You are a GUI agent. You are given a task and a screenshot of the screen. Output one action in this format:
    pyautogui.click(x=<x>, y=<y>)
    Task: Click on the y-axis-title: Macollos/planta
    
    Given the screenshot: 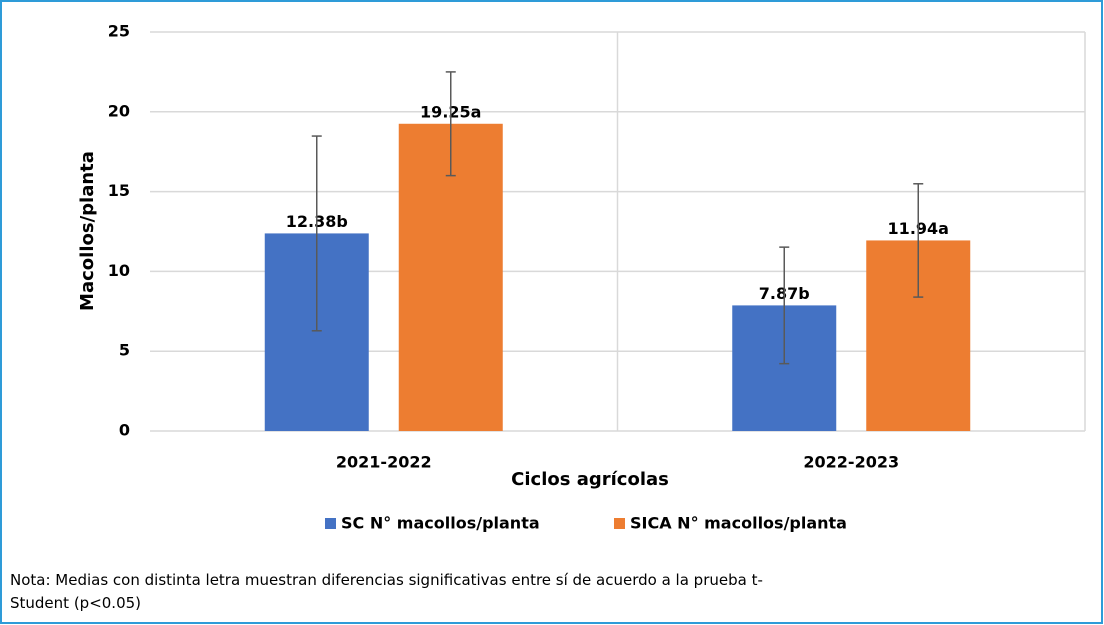 What is the action you would take?
    pyautogui.click(x=87, y=231)
    